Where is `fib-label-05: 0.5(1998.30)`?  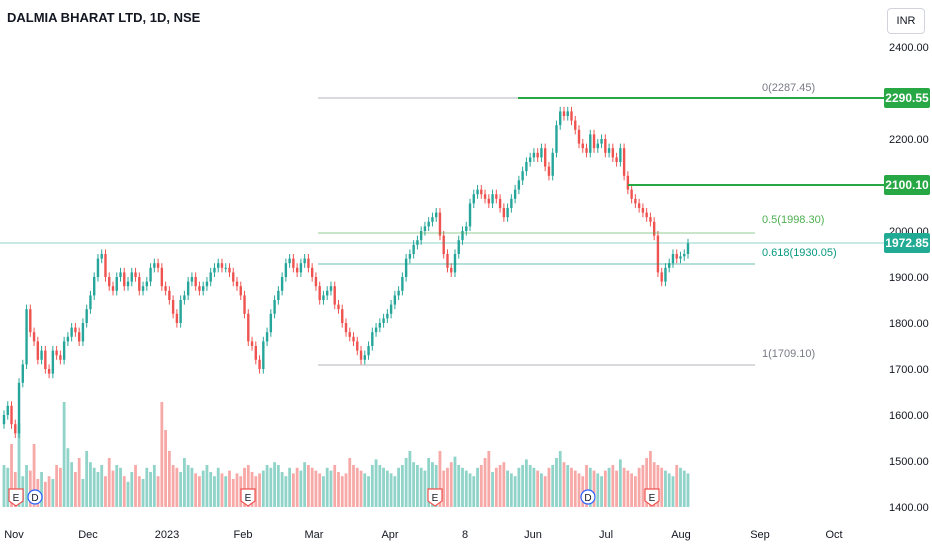 fib-label-05: 0.5(1998.30) is located at coordinates (793, 220).